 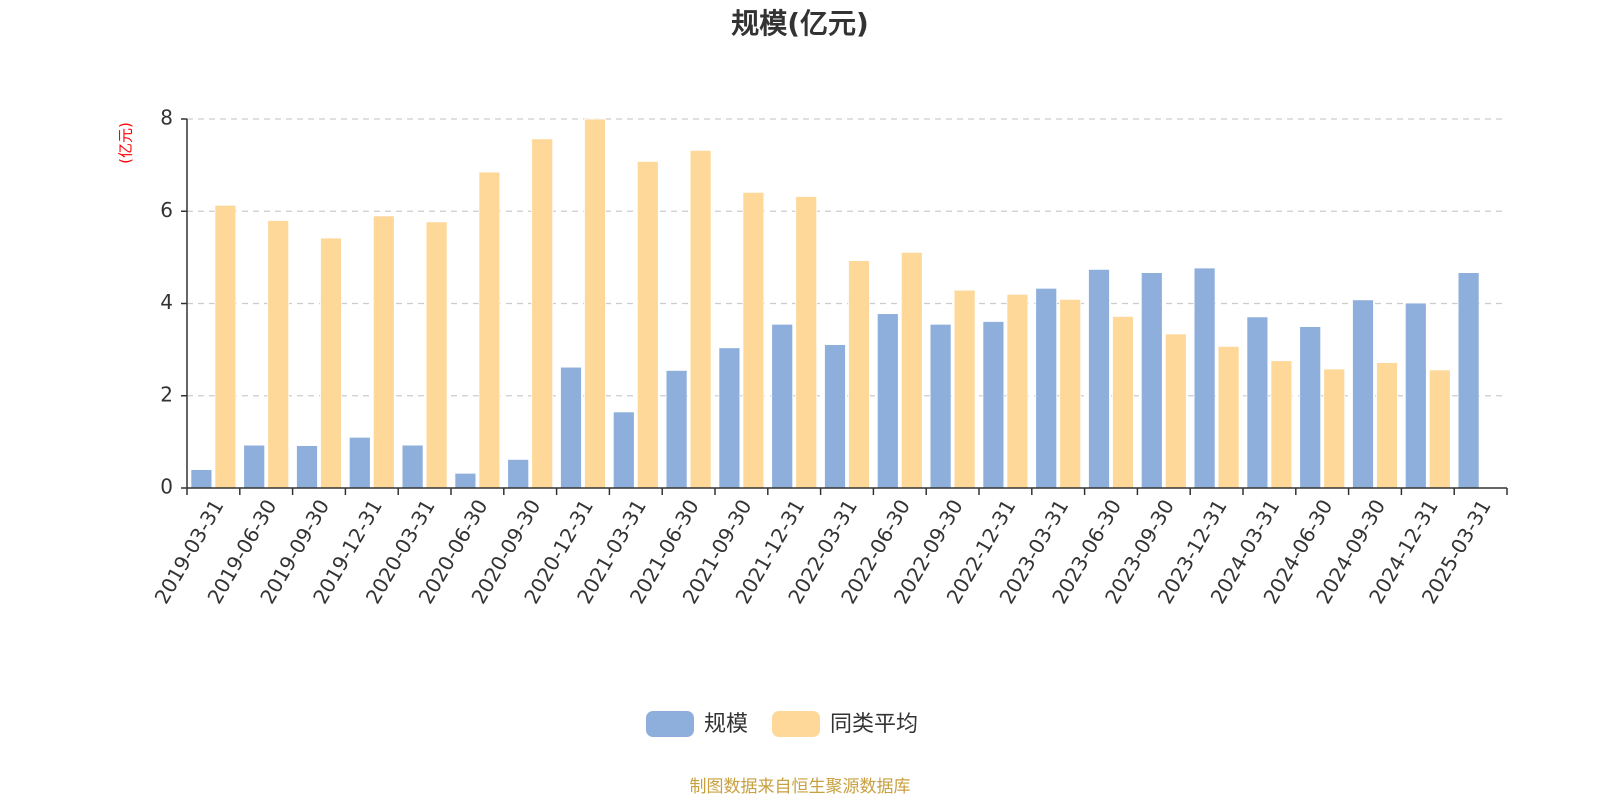 I want to click on legend: 规模 同类平均, so click(x=782, y=724).